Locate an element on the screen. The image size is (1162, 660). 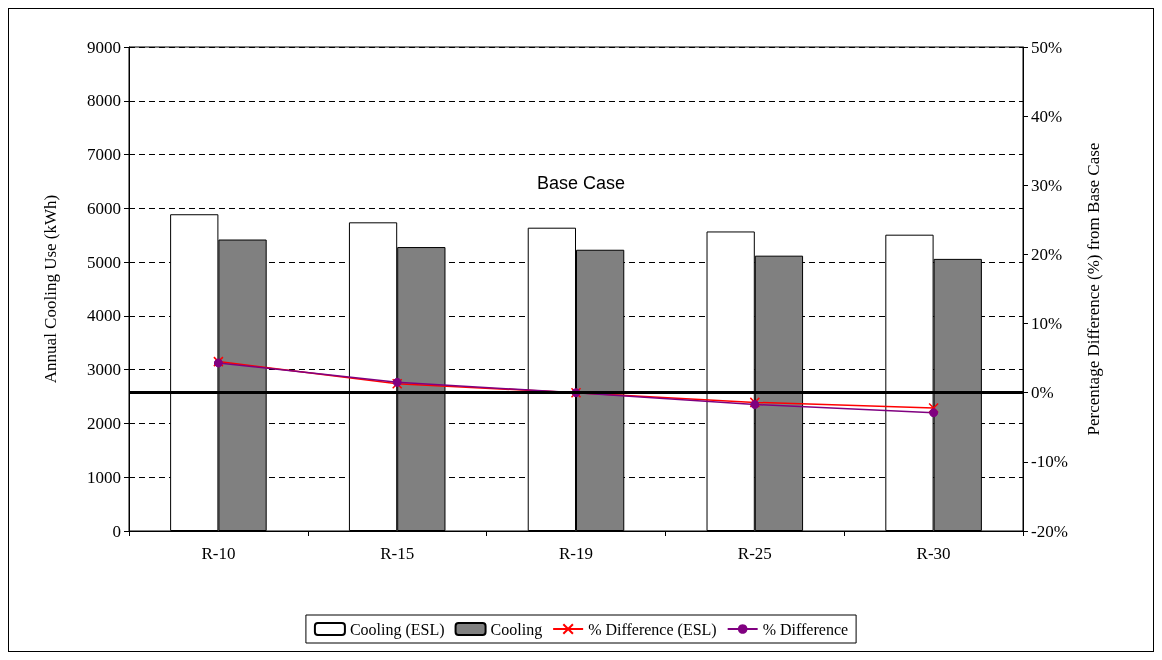
legend-label: % Difference (ESL) is located at coordinates (652, 629).